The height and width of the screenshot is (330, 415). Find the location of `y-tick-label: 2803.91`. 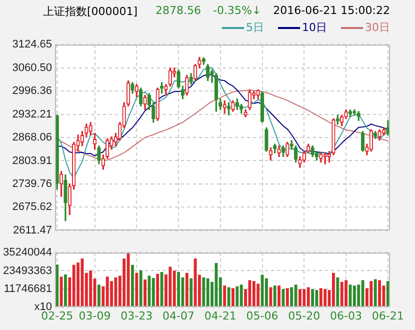

y-tick-label: 2803.91 is located at coordinates (32, 160).